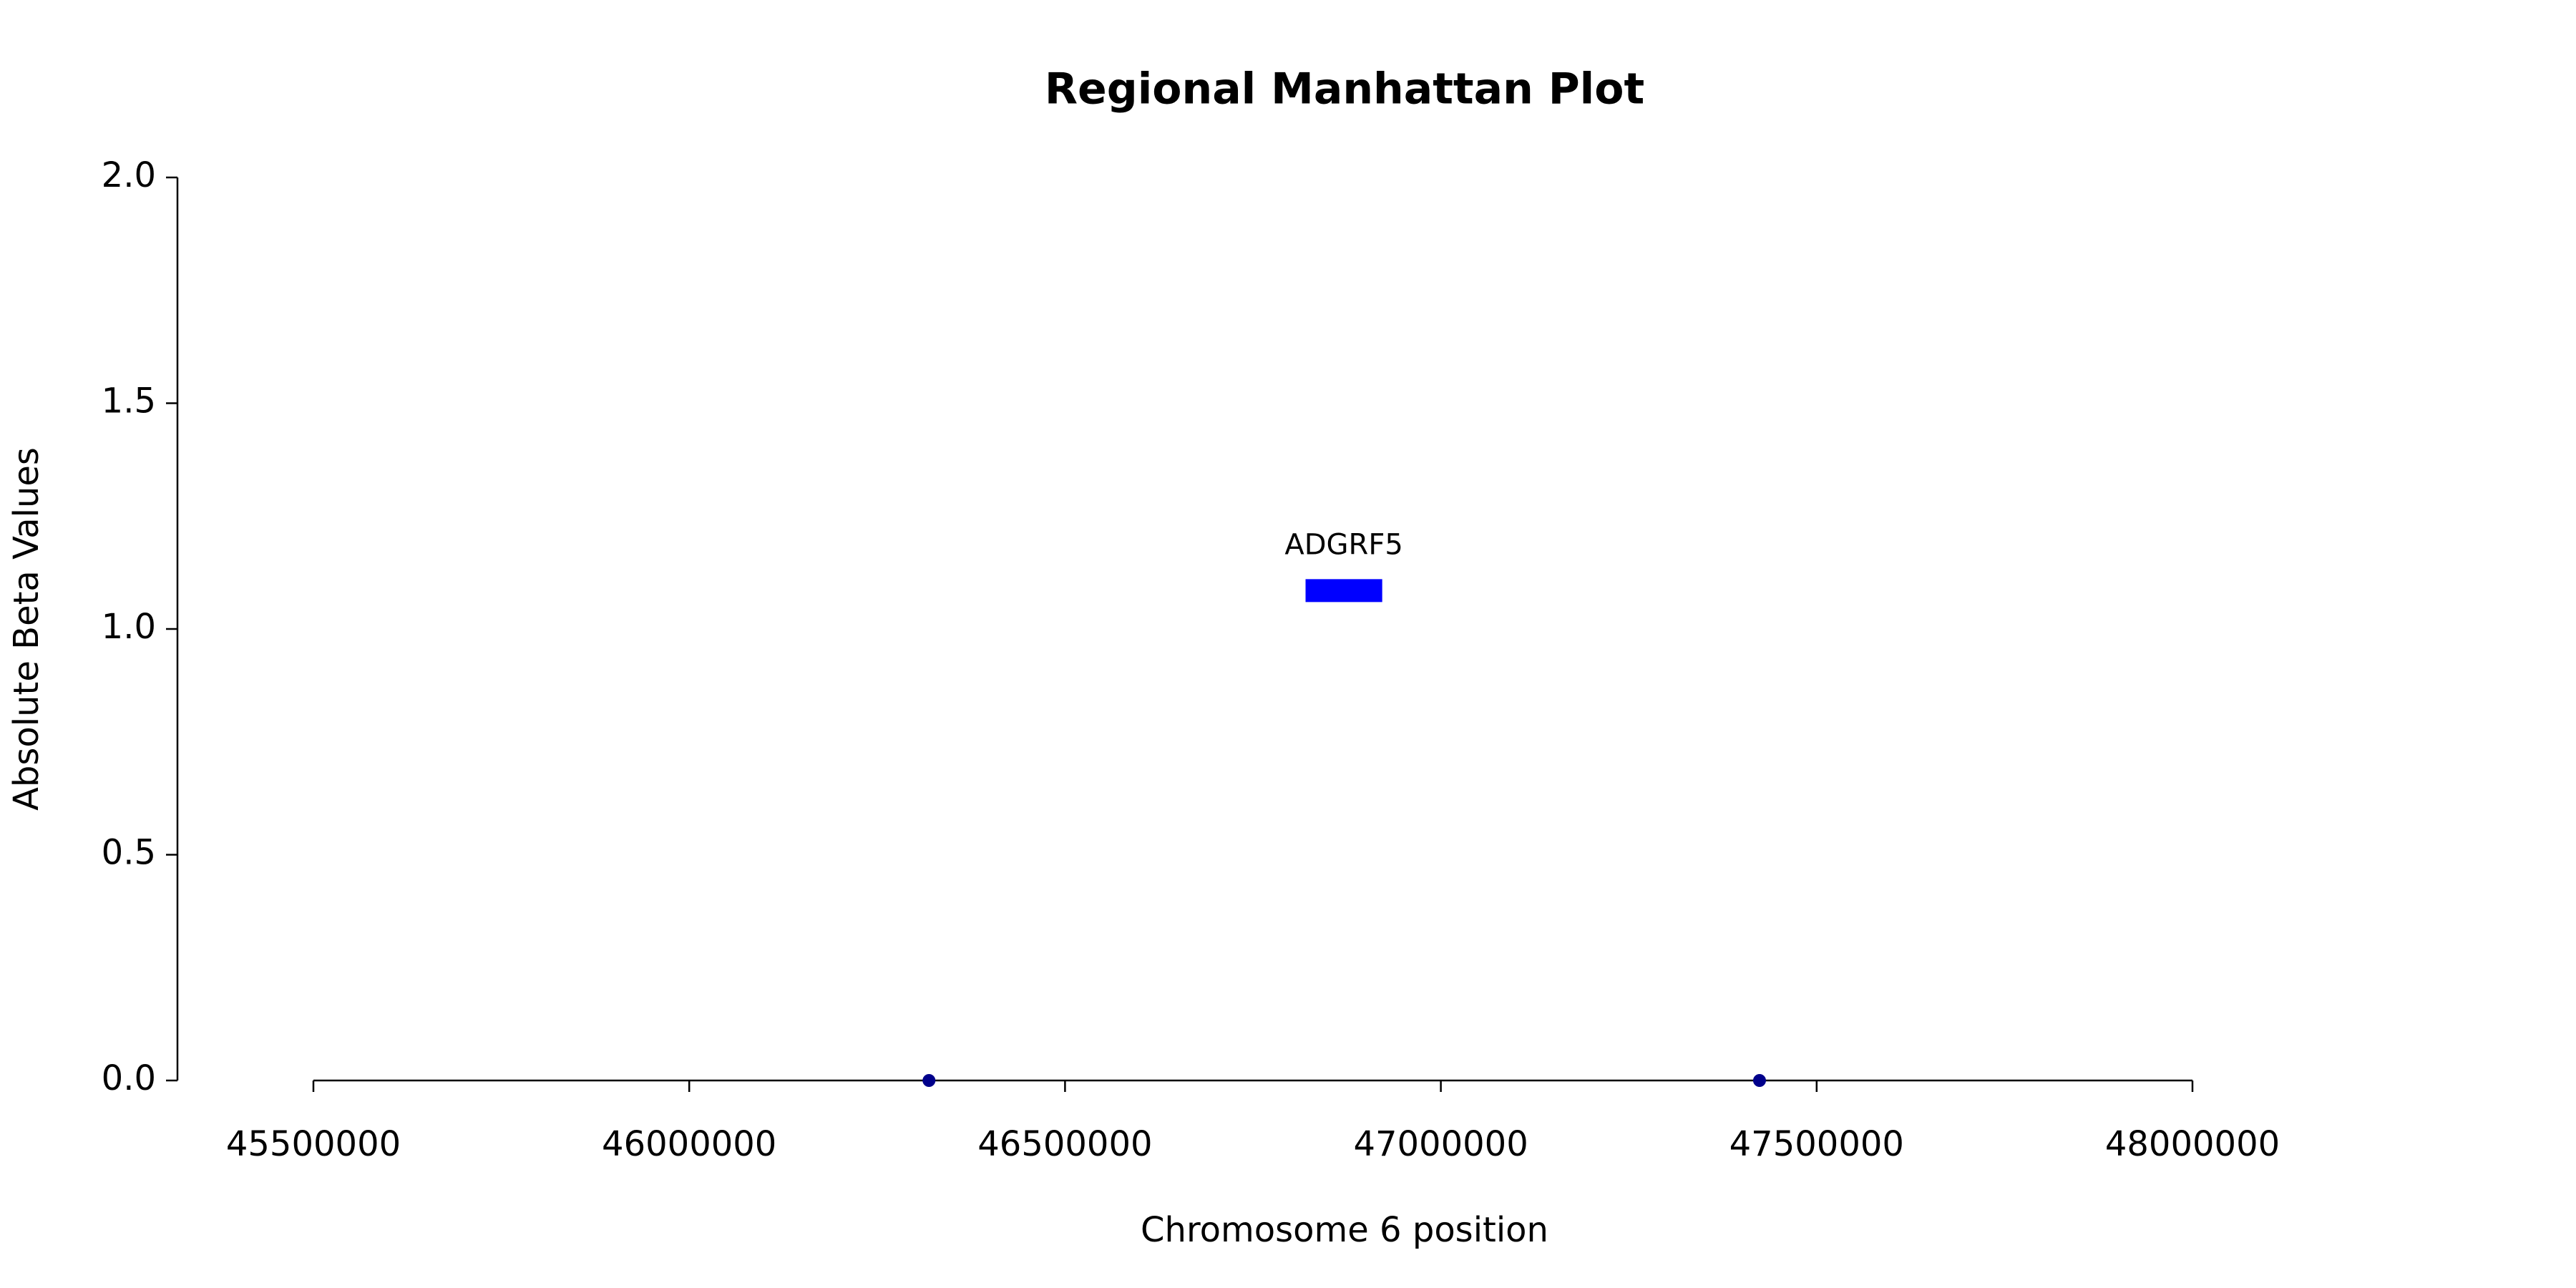 This screenshot has width=2576, height=1288. Describe the element at coordinates (1344, 1230) in the screenshot. I see `x-axis-label: Chromosome 6 position` at that location.